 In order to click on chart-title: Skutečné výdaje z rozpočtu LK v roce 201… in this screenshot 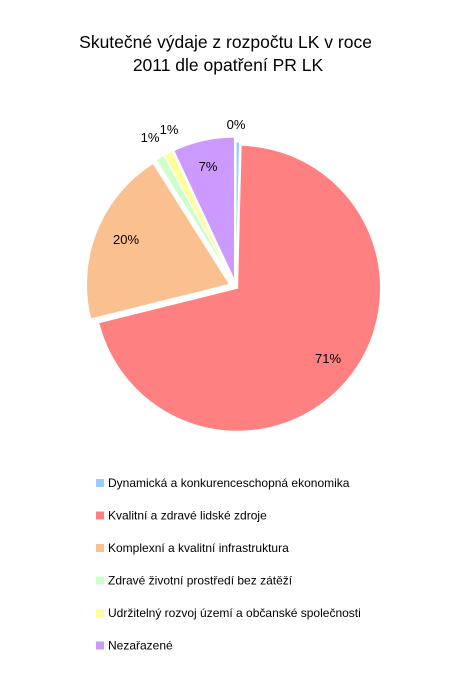, I will do `click(228, 53)`.